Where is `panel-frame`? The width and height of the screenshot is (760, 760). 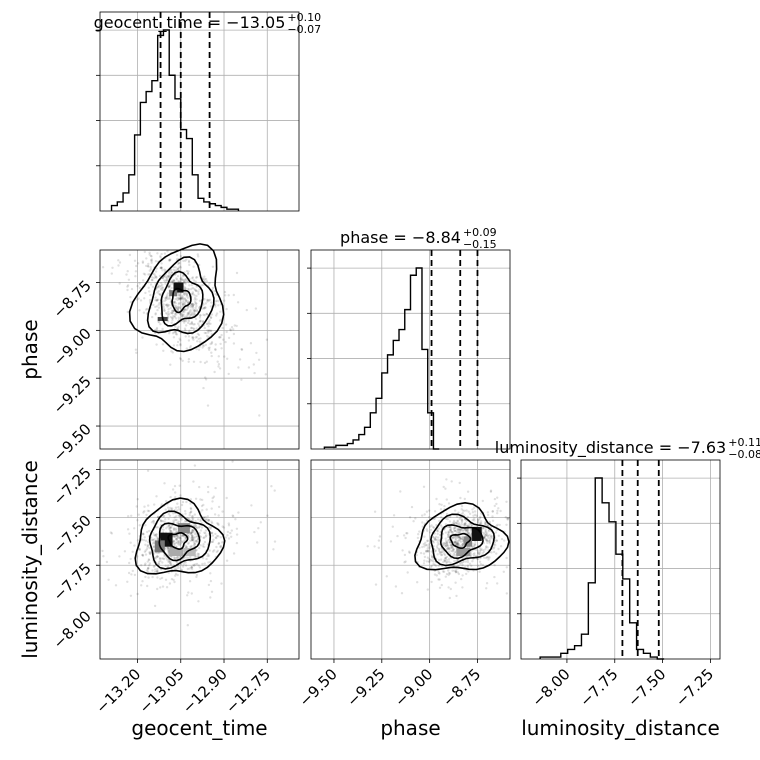 panel-frame is located at coordinates (199, 111).